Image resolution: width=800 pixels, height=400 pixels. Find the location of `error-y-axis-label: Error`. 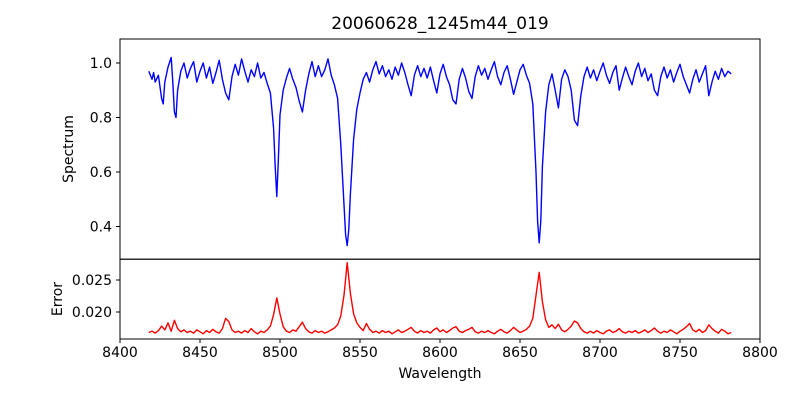

error-y-axis-label: Error is located at coordinates (58, 299).